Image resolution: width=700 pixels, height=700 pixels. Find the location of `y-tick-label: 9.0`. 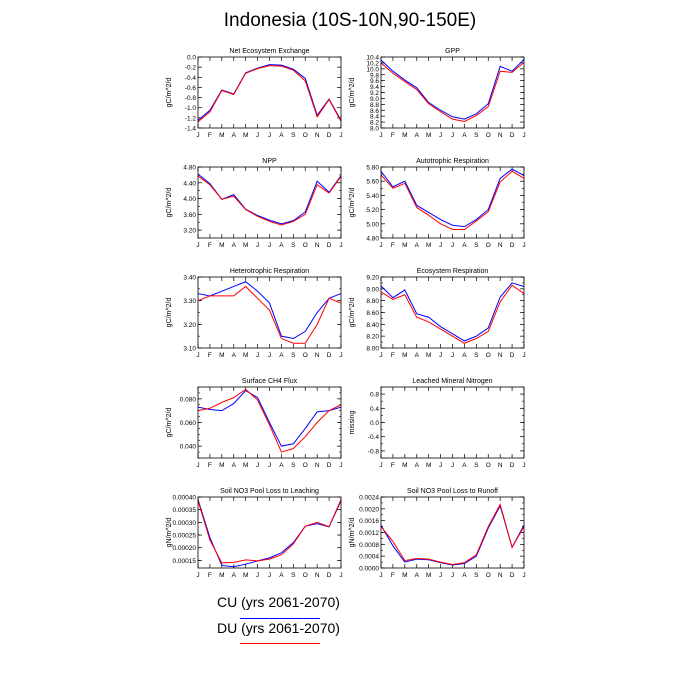

y-tick-label: 9.0 is located at coordinates (374, 99).